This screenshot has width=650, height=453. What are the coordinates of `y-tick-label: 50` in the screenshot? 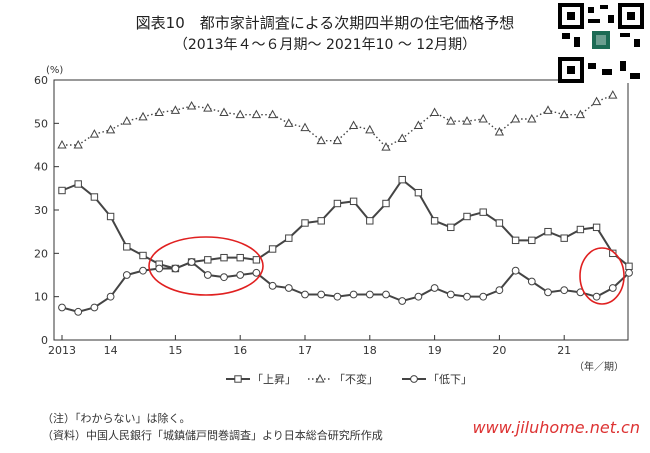 It's located at (41, 123).